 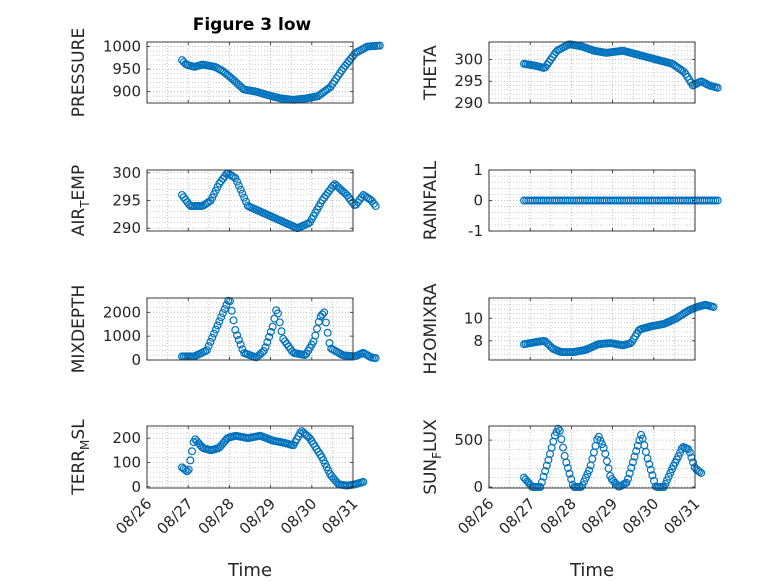 What do you see at coordinates (122, 336) in the screenshot?
I see `y-tick-label: 1000` at bounding box center [122, 336].